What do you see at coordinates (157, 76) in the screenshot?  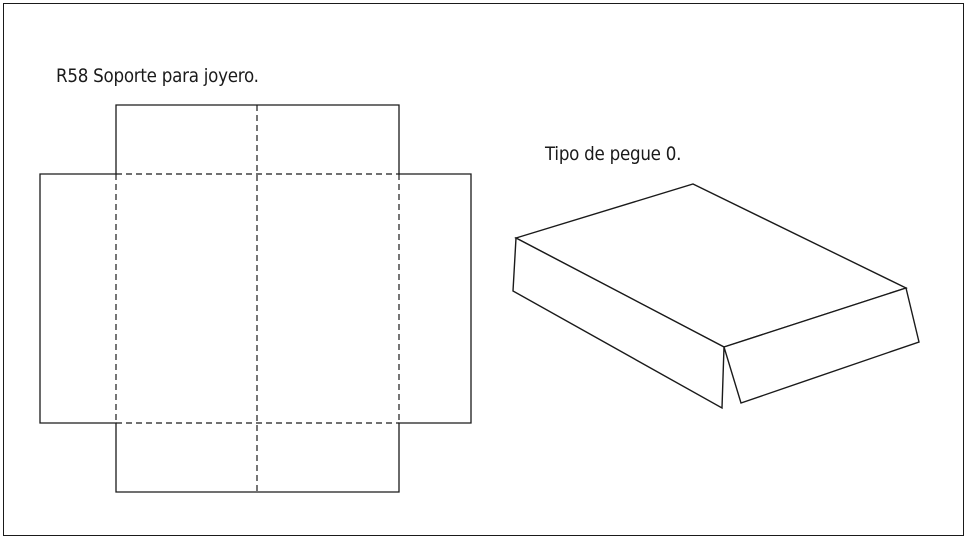 I see `diagram-title: R58 Soporte para joyero.` at bounding box center [157, 76].